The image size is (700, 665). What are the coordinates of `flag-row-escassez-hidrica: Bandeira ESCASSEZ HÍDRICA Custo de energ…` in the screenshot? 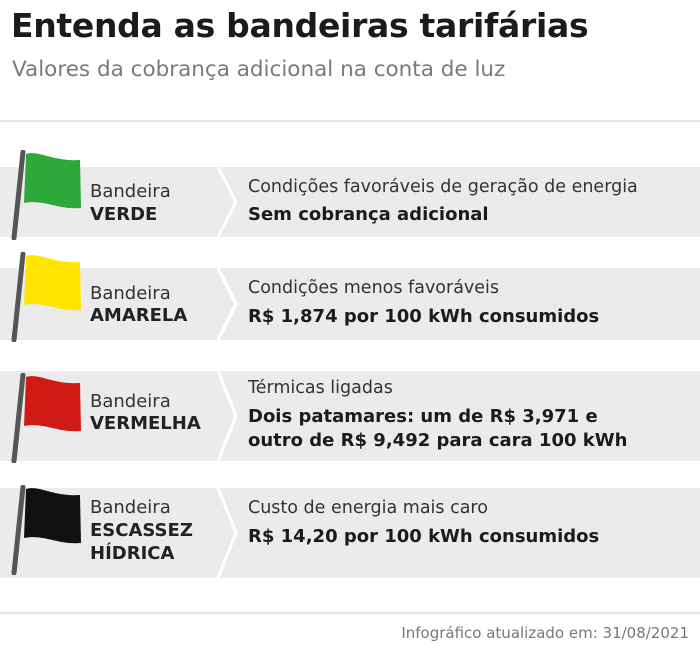 It's located at (350, 531).